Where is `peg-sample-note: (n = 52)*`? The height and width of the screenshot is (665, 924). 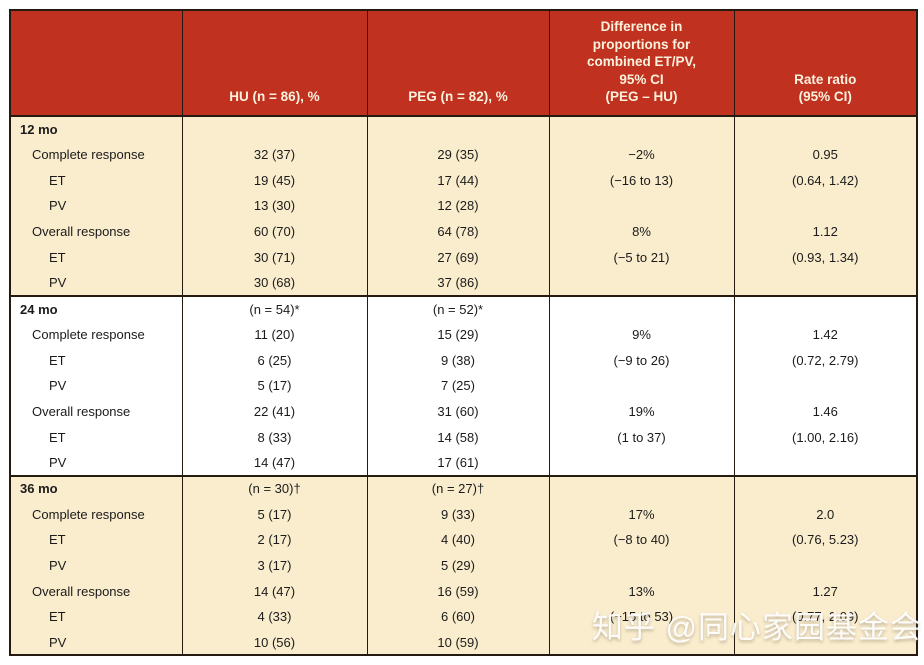
peg-sample-note: (n = 52)* is located at coordinates (457, 308).